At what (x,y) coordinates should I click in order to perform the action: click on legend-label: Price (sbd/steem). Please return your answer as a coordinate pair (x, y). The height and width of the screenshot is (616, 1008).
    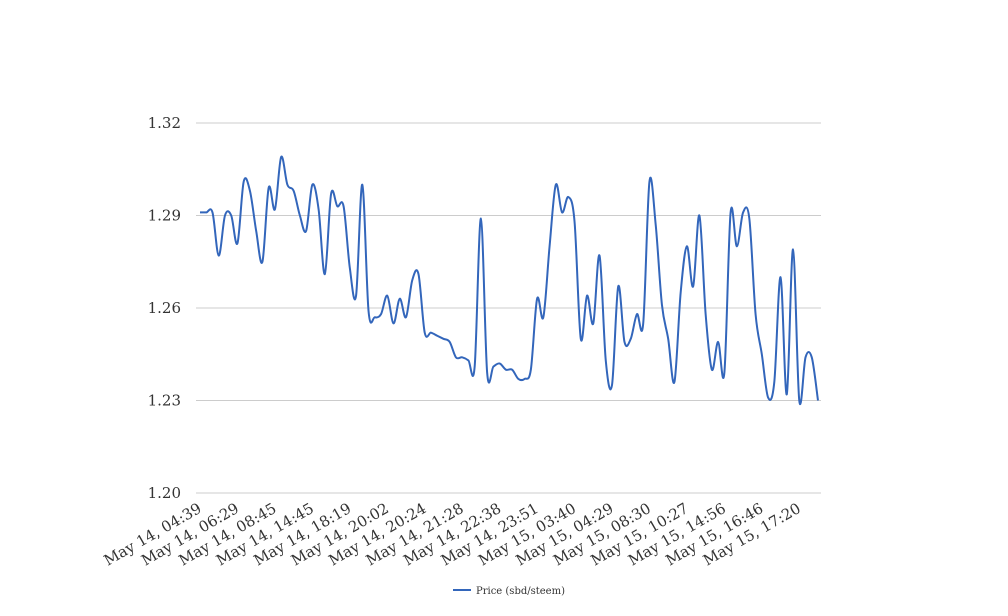
    Looking at the image, I should click on (520, 591).